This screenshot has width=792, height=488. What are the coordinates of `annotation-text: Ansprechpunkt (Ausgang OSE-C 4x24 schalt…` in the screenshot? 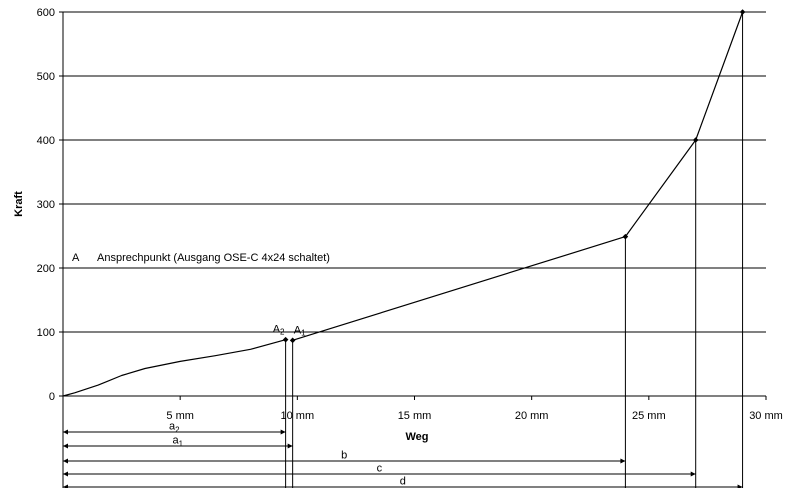 It's located at (213, 258).